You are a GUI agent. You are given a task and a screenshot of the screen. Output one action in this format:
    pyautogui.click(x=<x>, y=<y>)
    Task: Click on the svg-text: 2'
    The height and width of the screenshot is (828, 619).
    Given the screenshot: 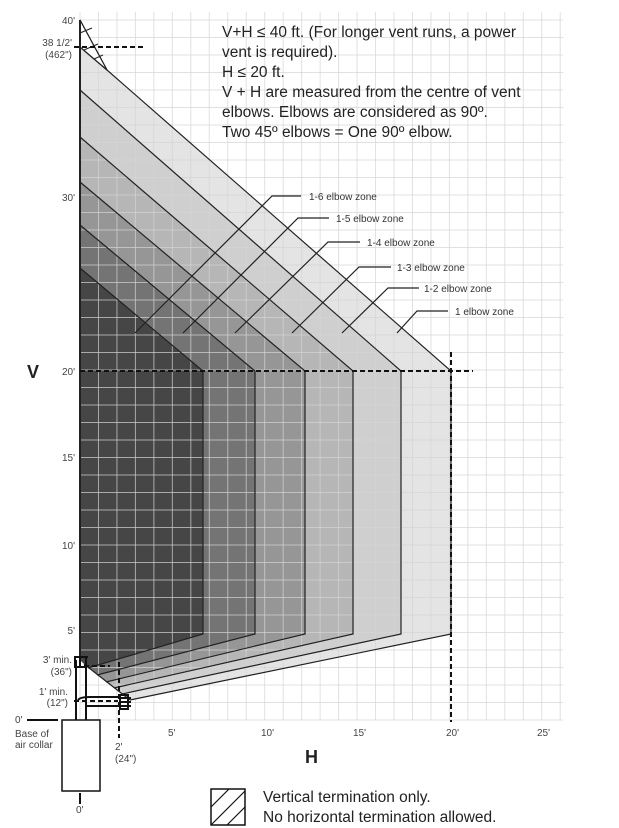 What is the action you would take?
    pyautogui.click(x=119, y=747)
    